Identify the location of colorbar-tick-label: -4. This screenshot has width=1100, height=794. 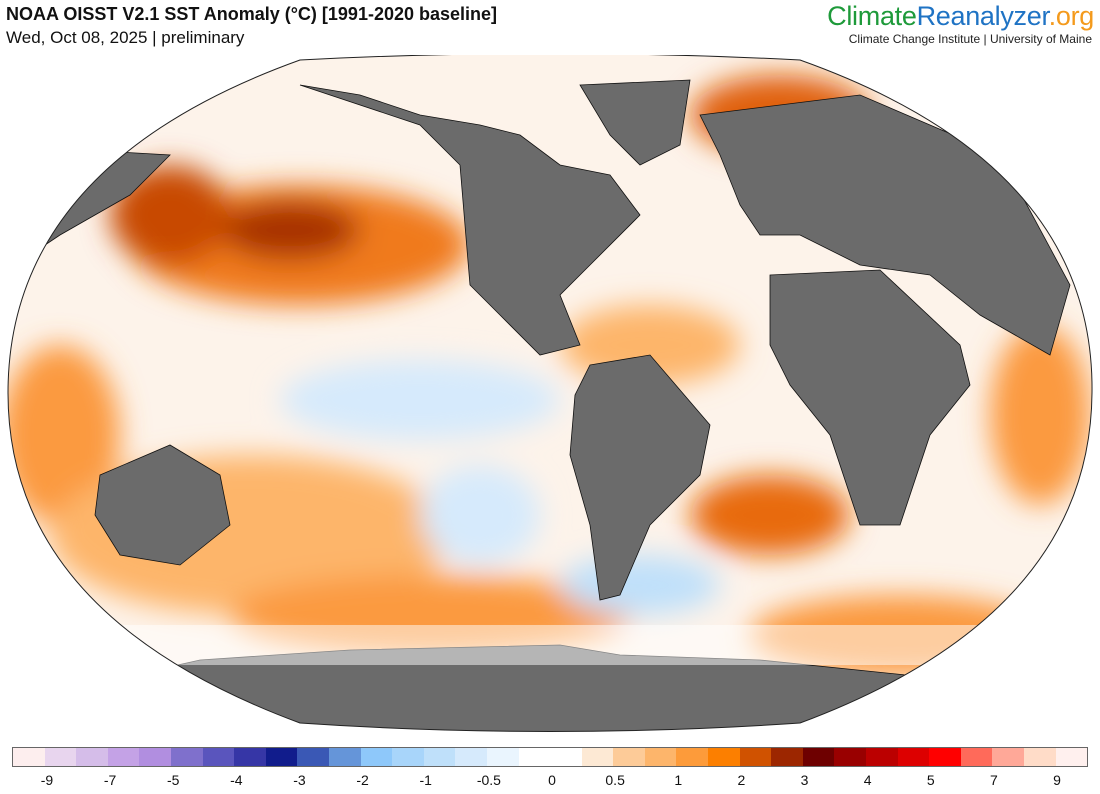
(236, 780).